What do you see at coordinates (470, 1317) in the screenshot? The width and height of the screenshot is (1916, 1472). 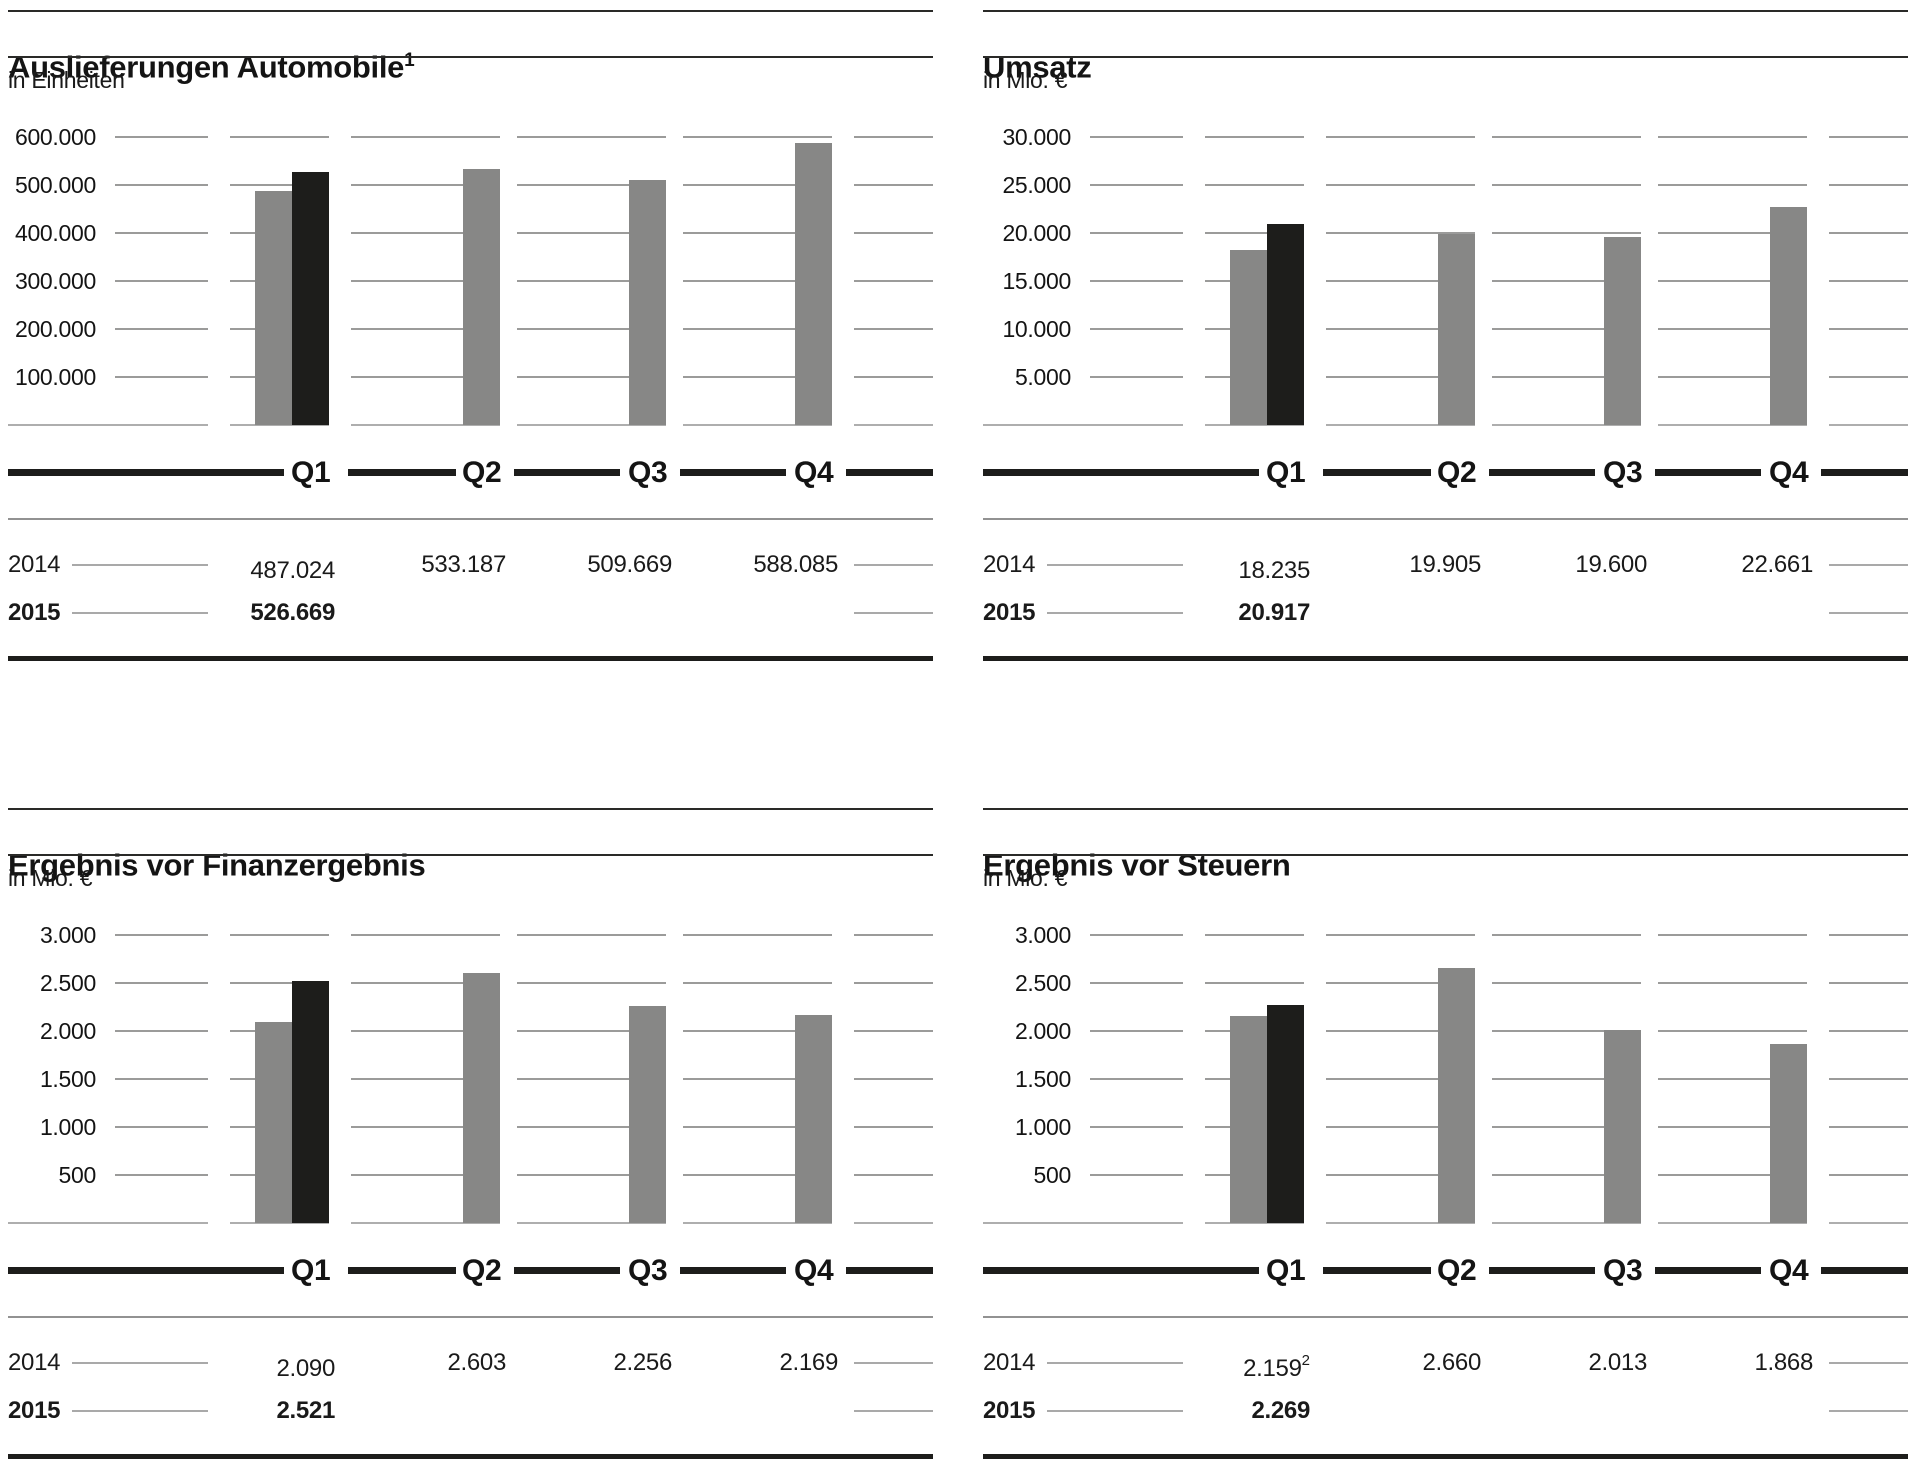 I see `table-top-rule` at bounding box center [470, 1317].